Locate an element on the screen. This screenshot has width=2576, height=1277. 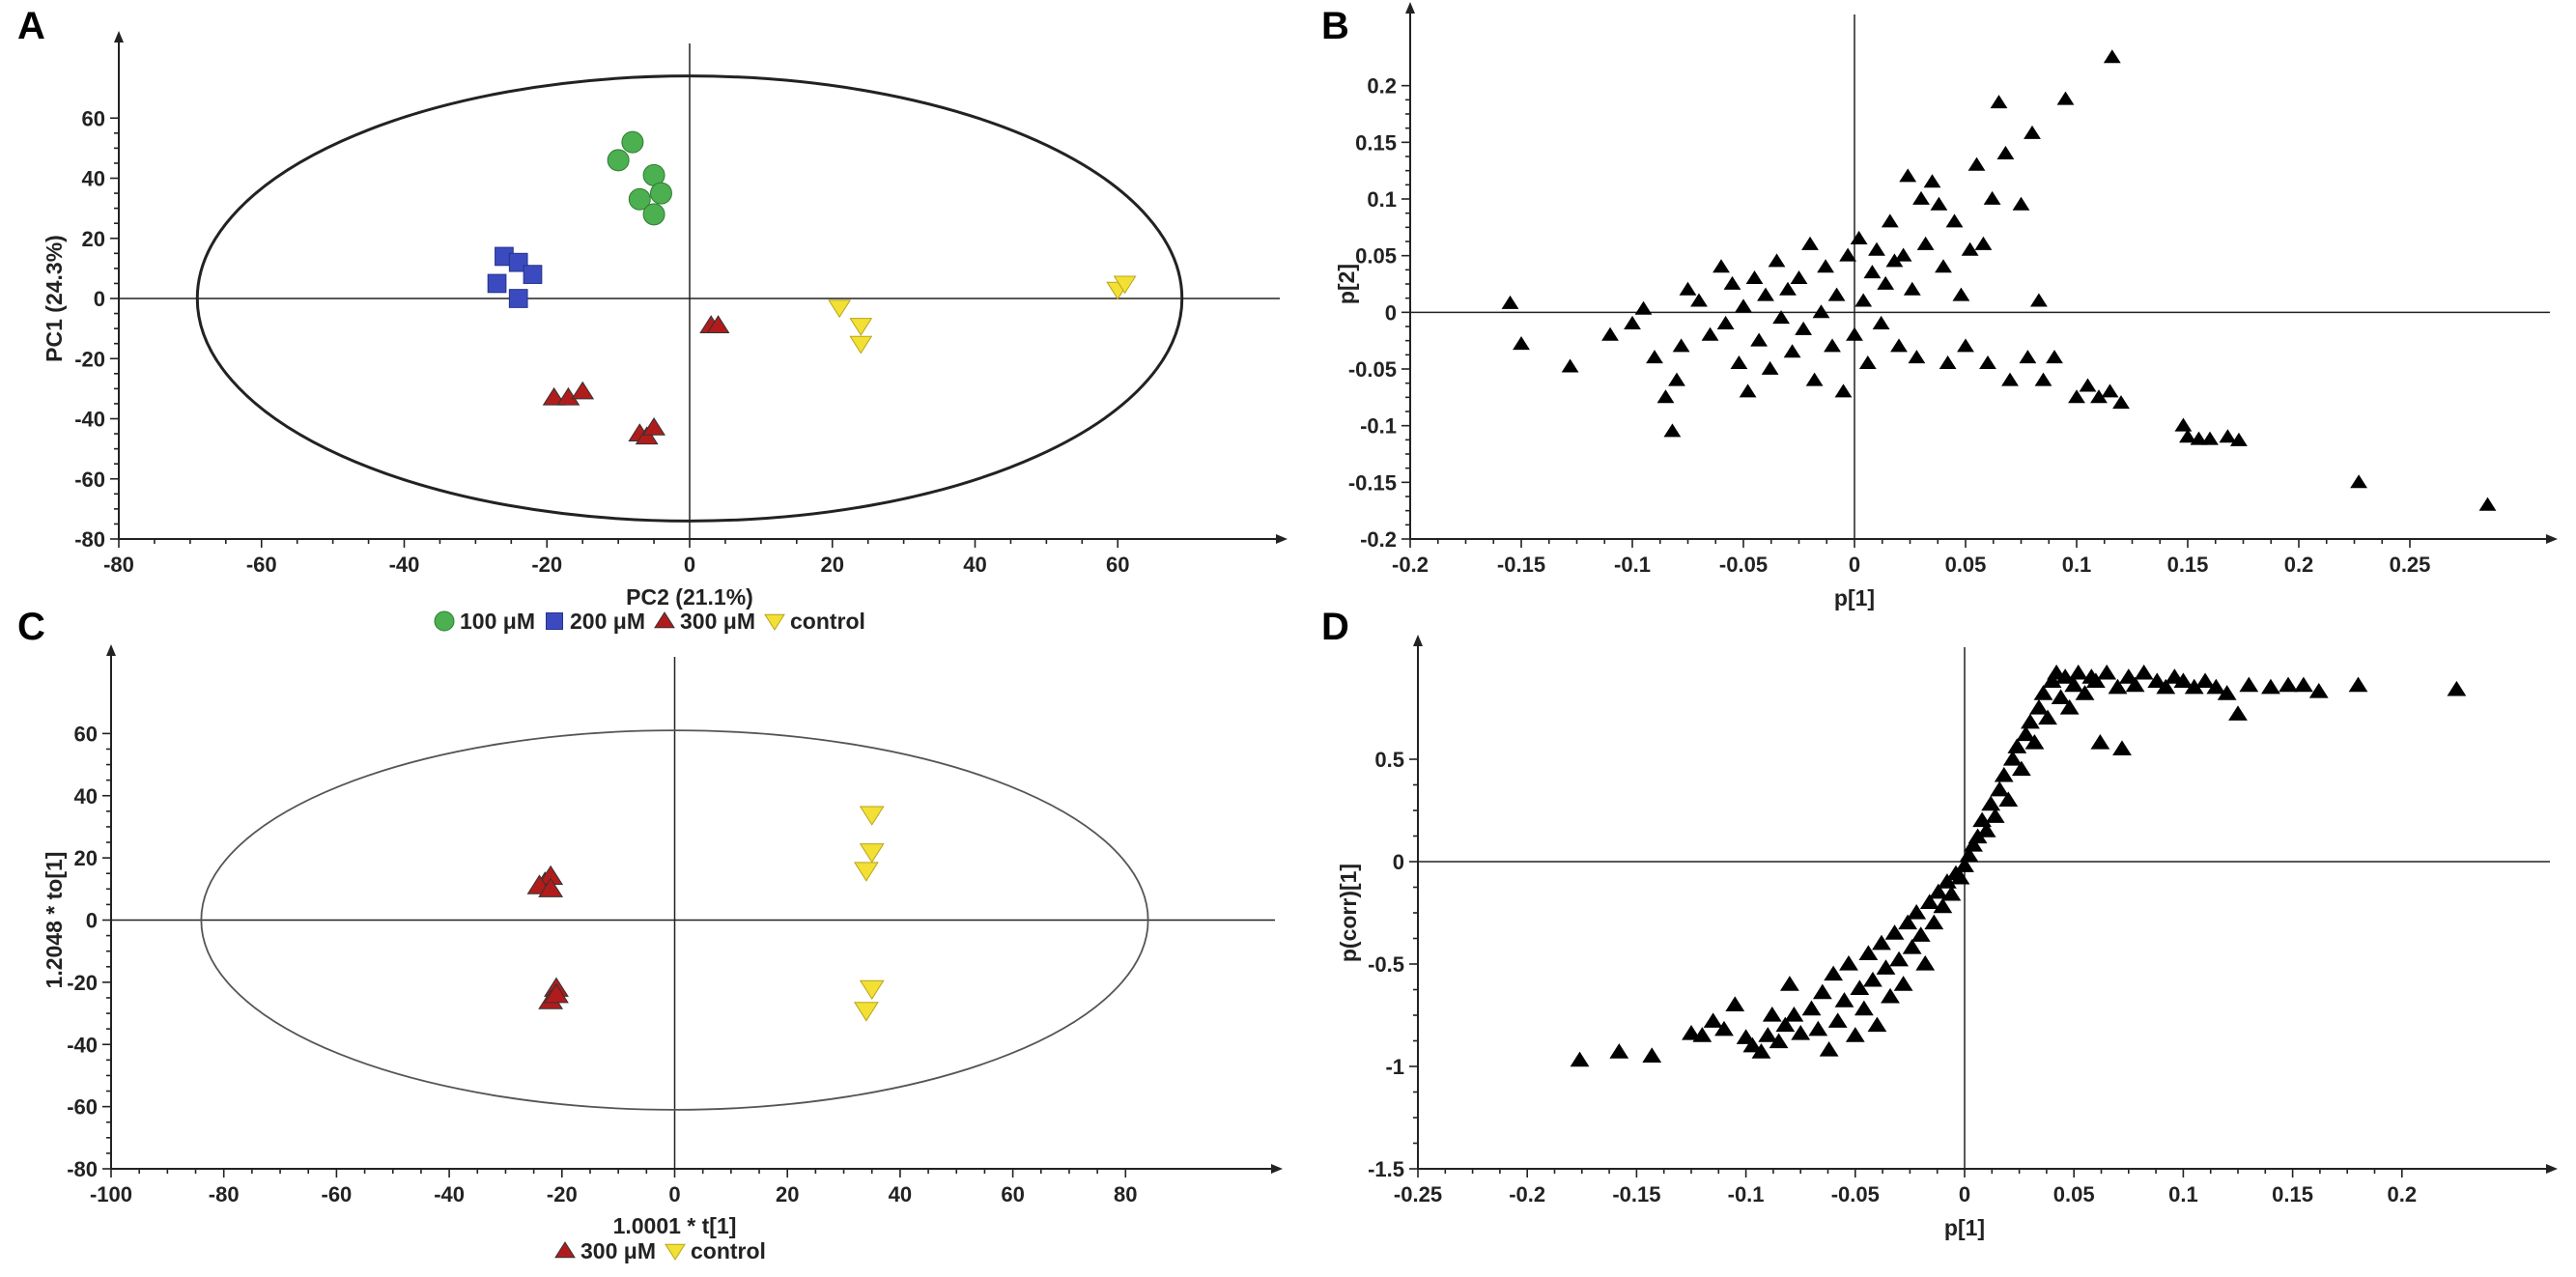
y-tick-label: -1 is located at coordinates (1394, 1067).